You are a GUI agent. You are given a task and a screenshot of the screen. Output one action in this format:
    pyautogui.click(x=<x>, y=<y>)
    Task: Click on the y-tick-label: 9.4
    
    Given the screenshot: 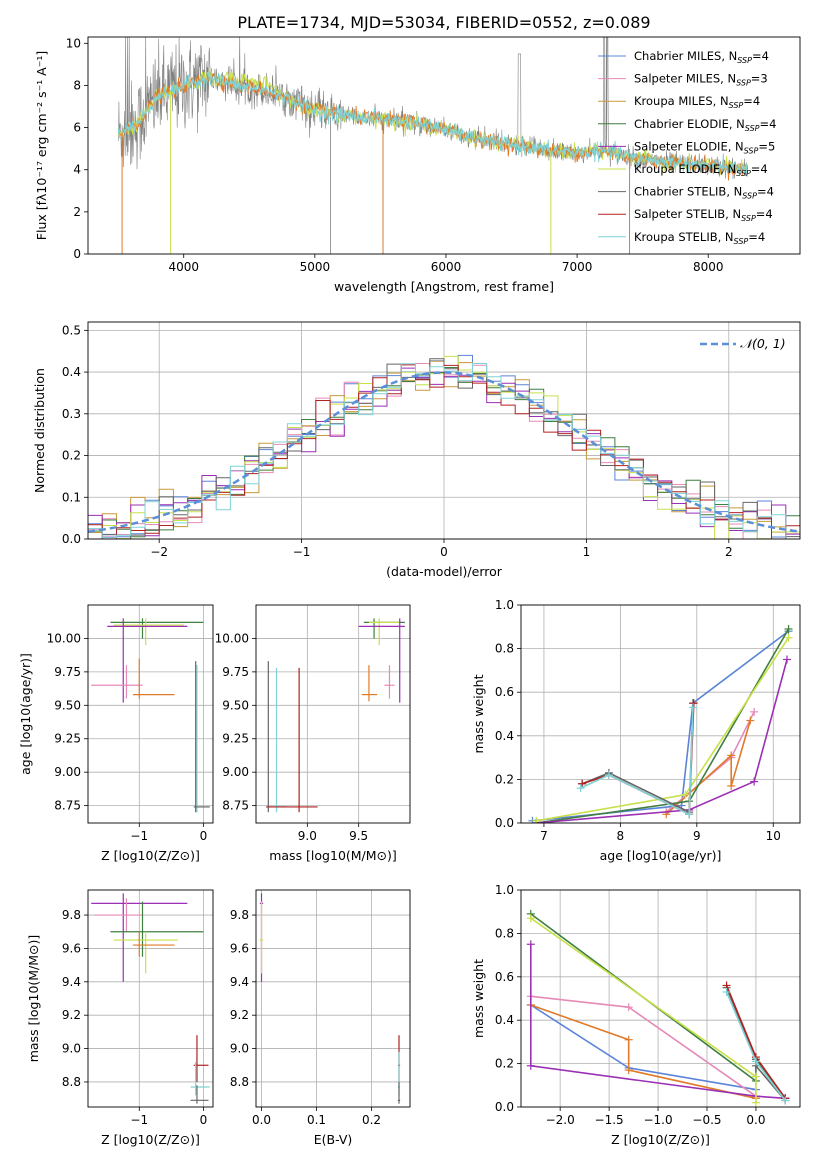 What is the action you would take?
    pyautogui.click(x=71, y=982)
    